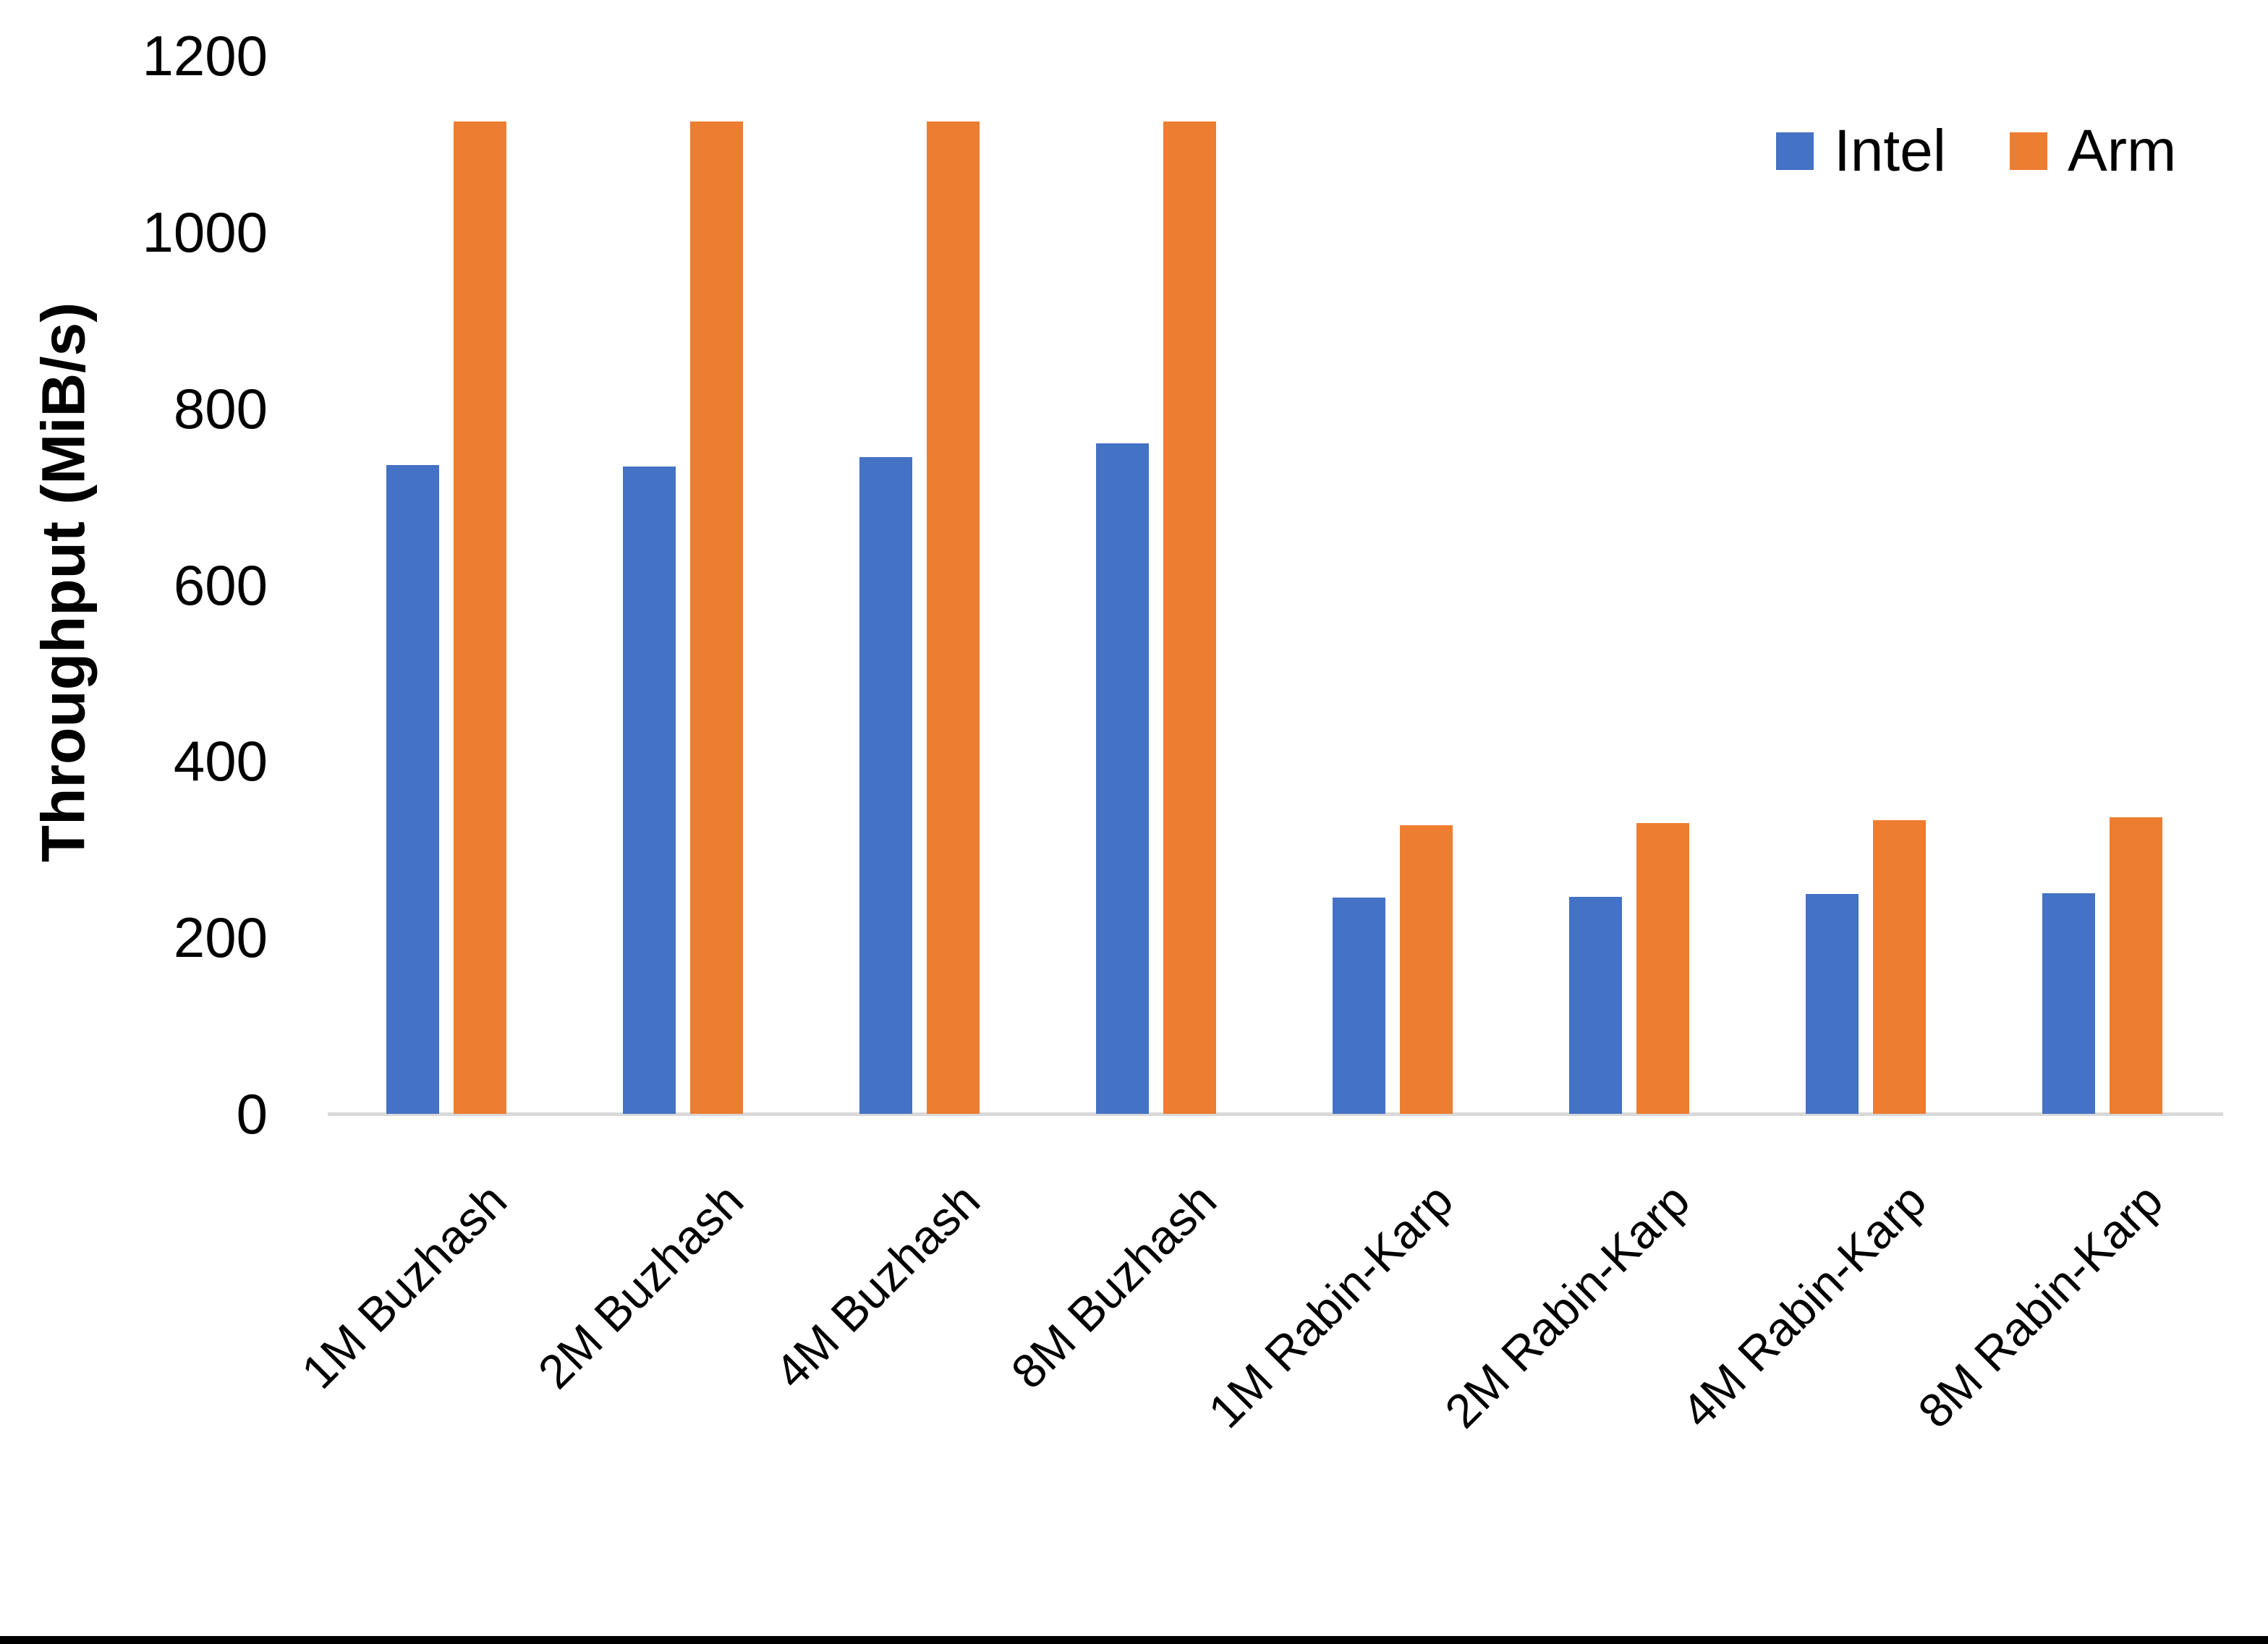 This screenshot has height=1644, width=2268. I want to click on legend: Intel Arm, so click(1976, 151).